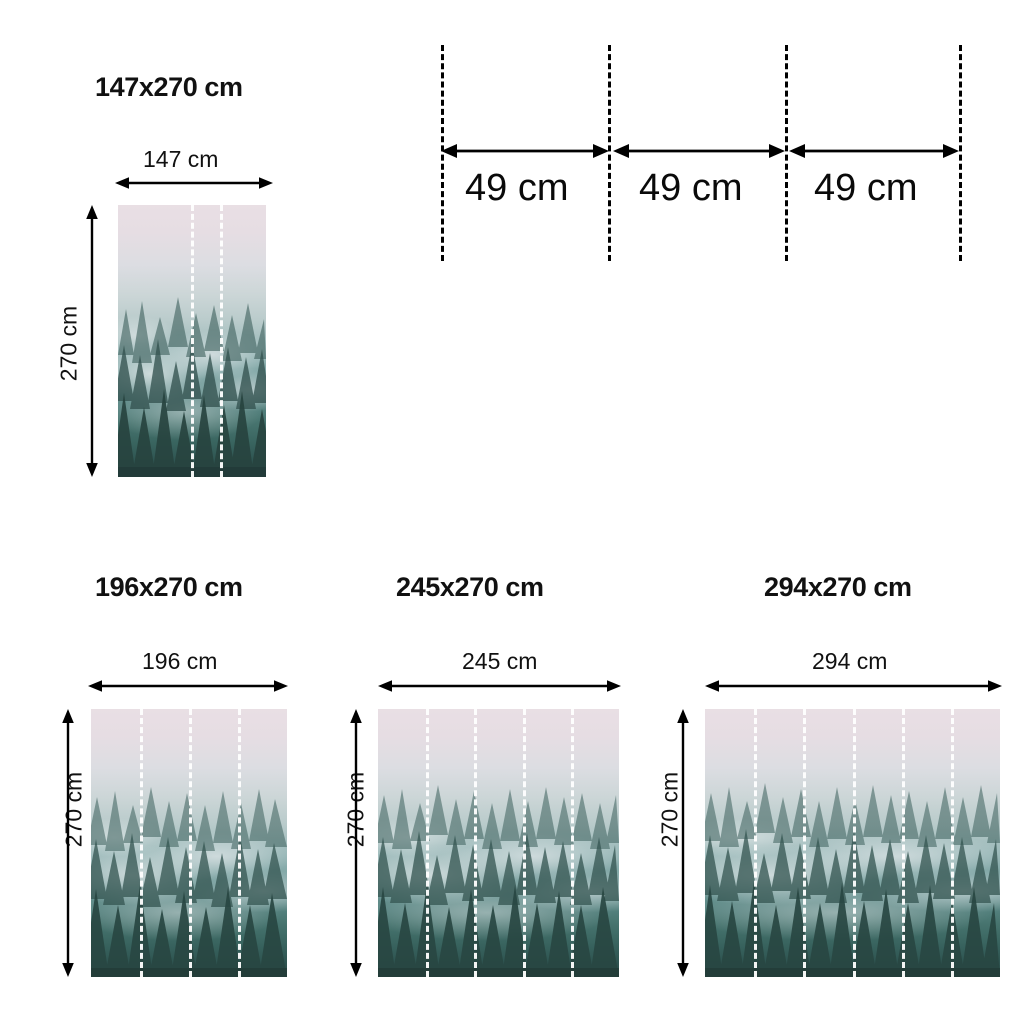  I want to click on strip-arrow-c, so click(874, 150).